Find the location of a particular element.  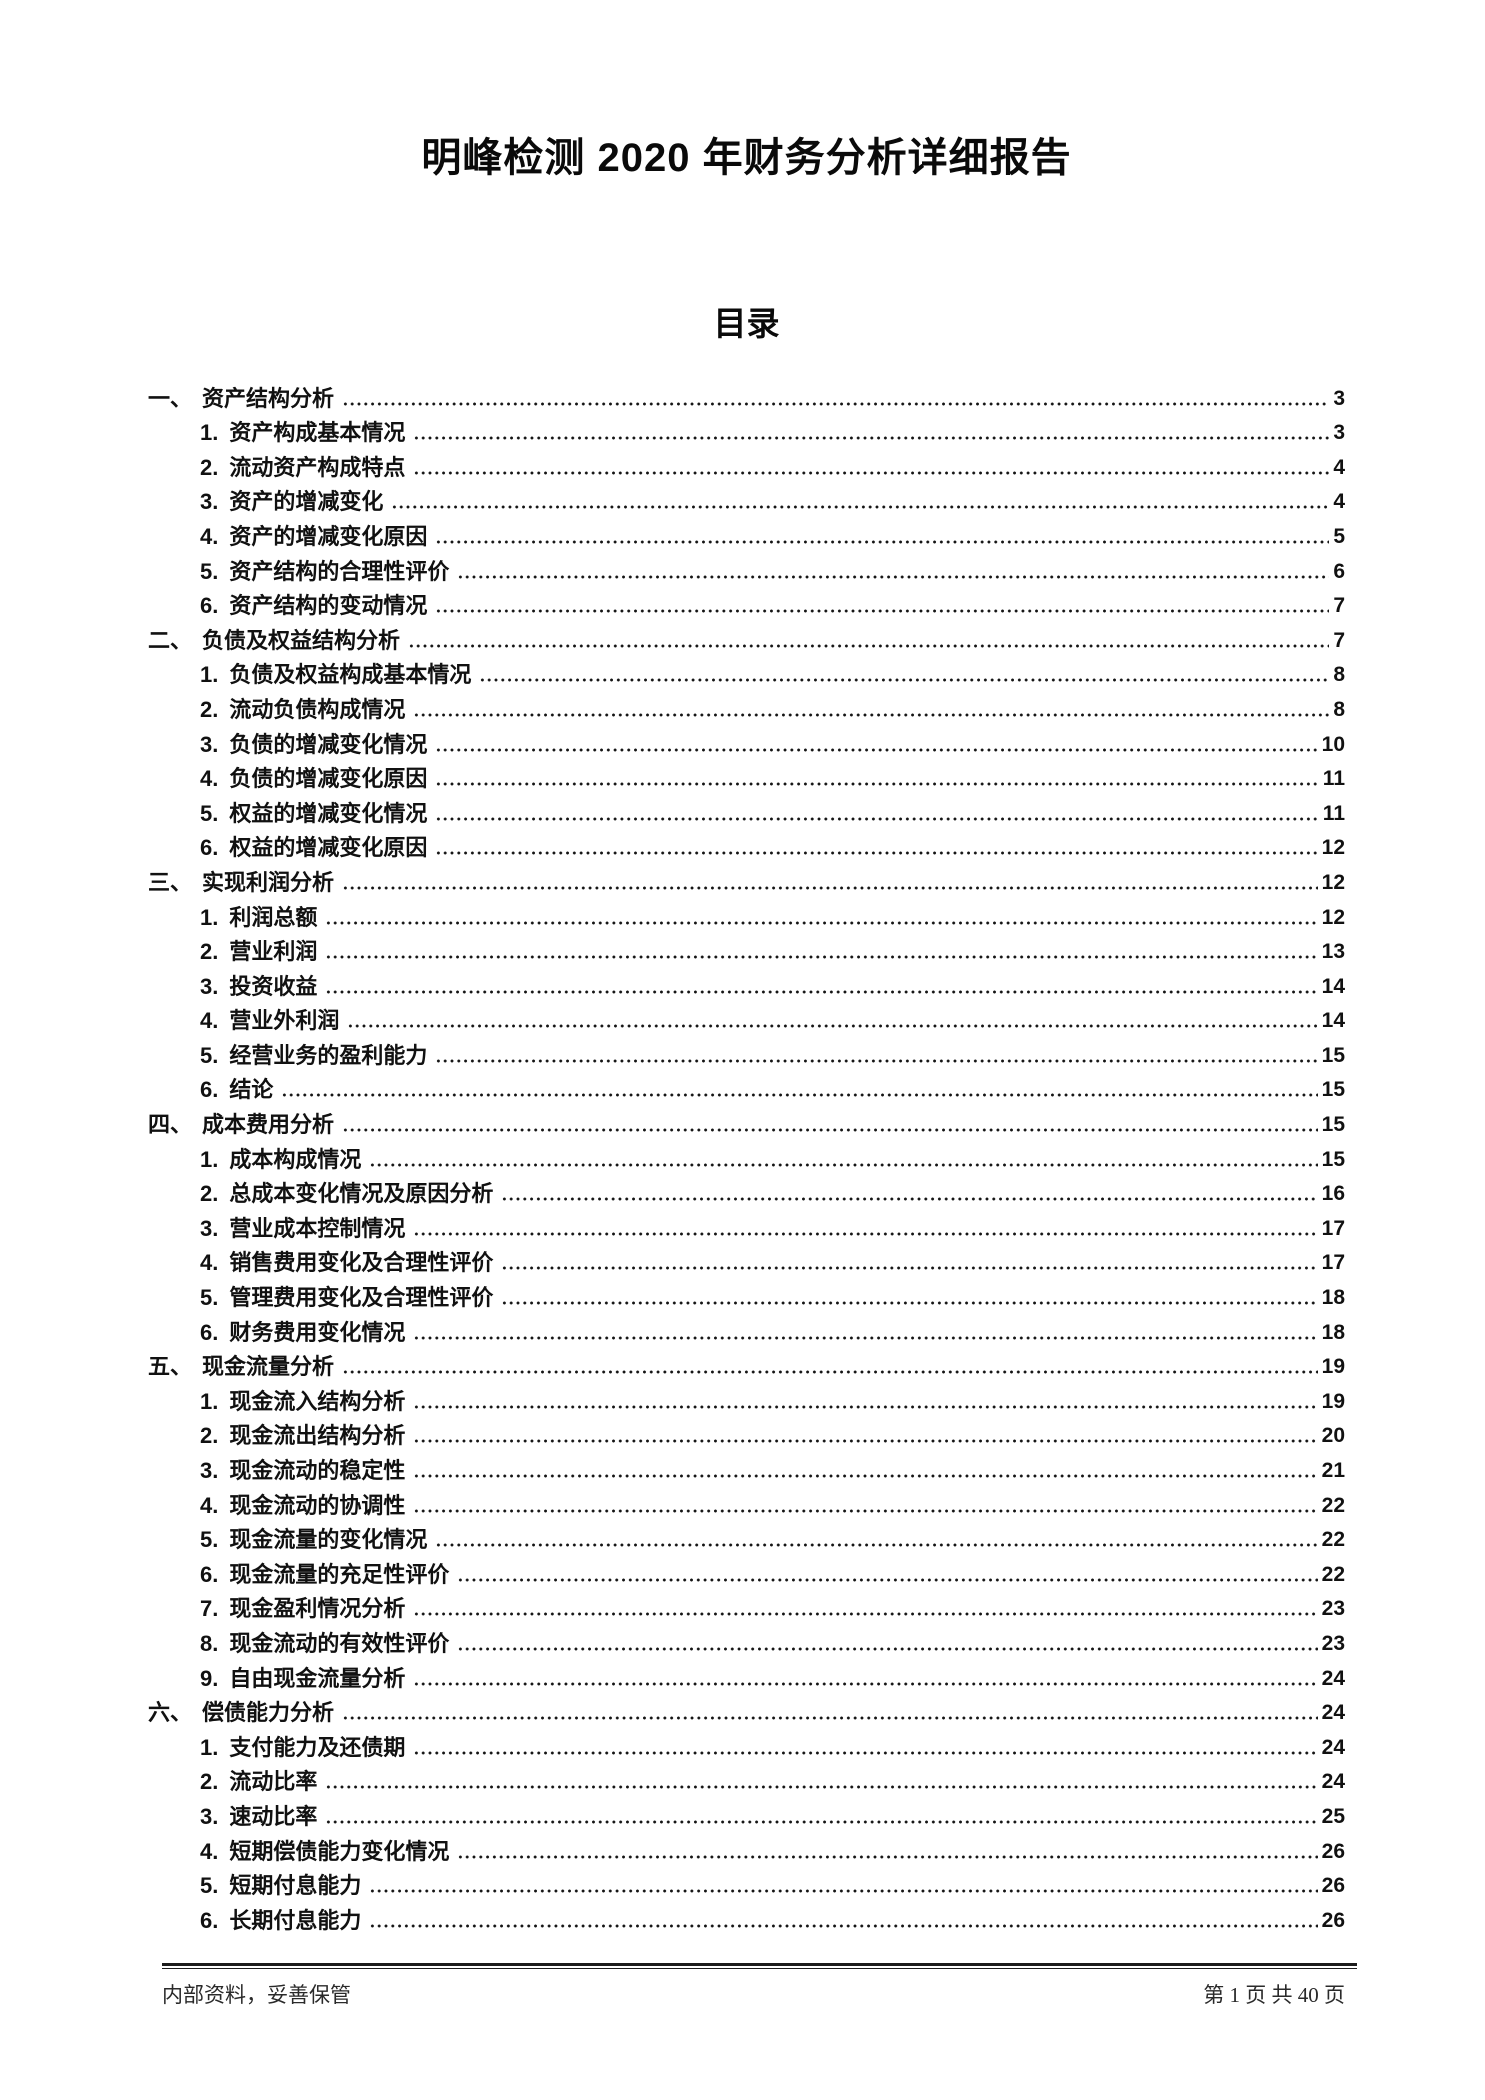

toc-entry-page: 8 is located at coordinates (1339, 675).